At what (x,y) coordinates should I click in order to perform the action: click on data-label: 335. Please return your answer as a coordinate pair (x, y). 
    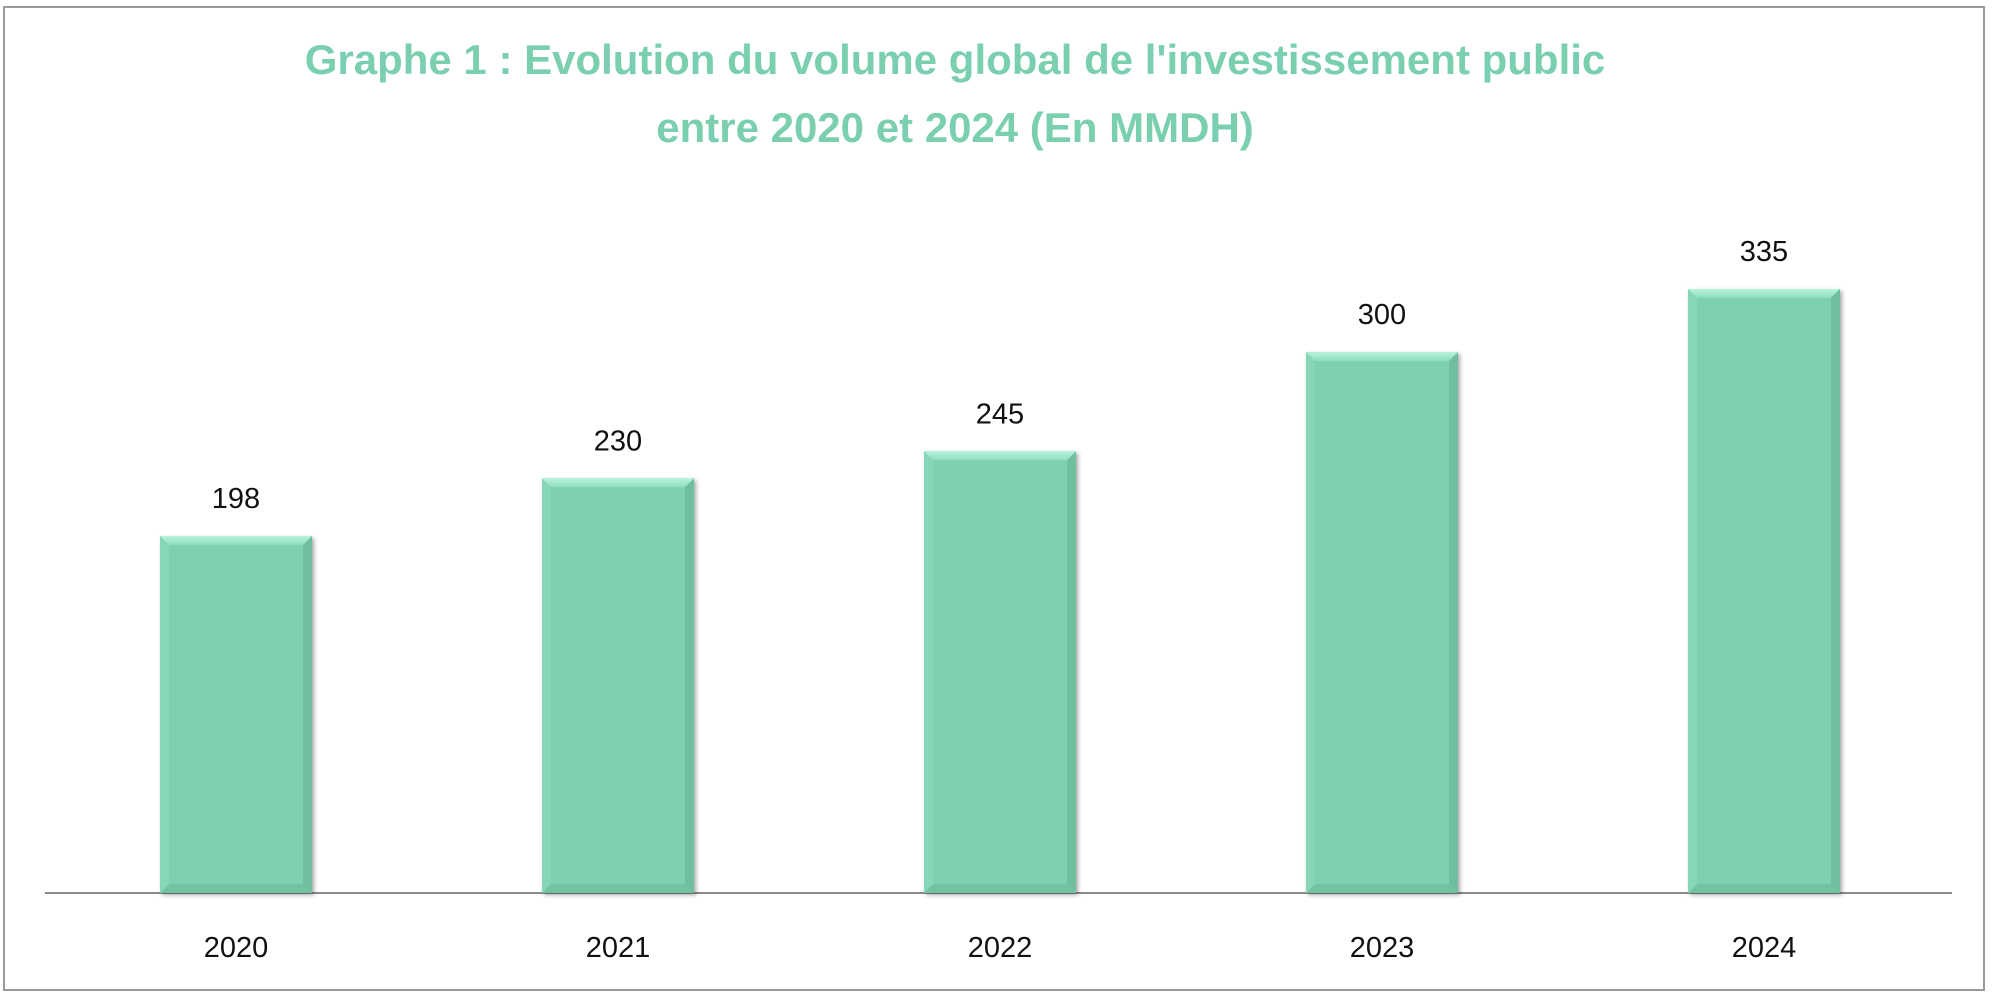
    Looking at the image, I should click on (1764, 252).